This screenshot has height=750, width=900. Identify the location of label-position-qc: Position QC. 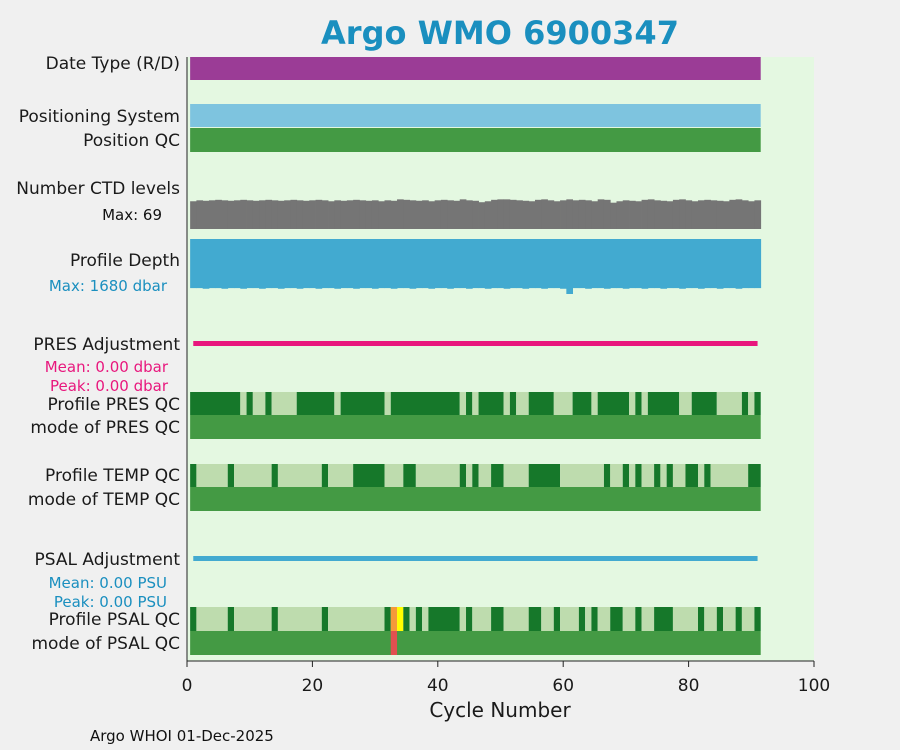
(131, 141).